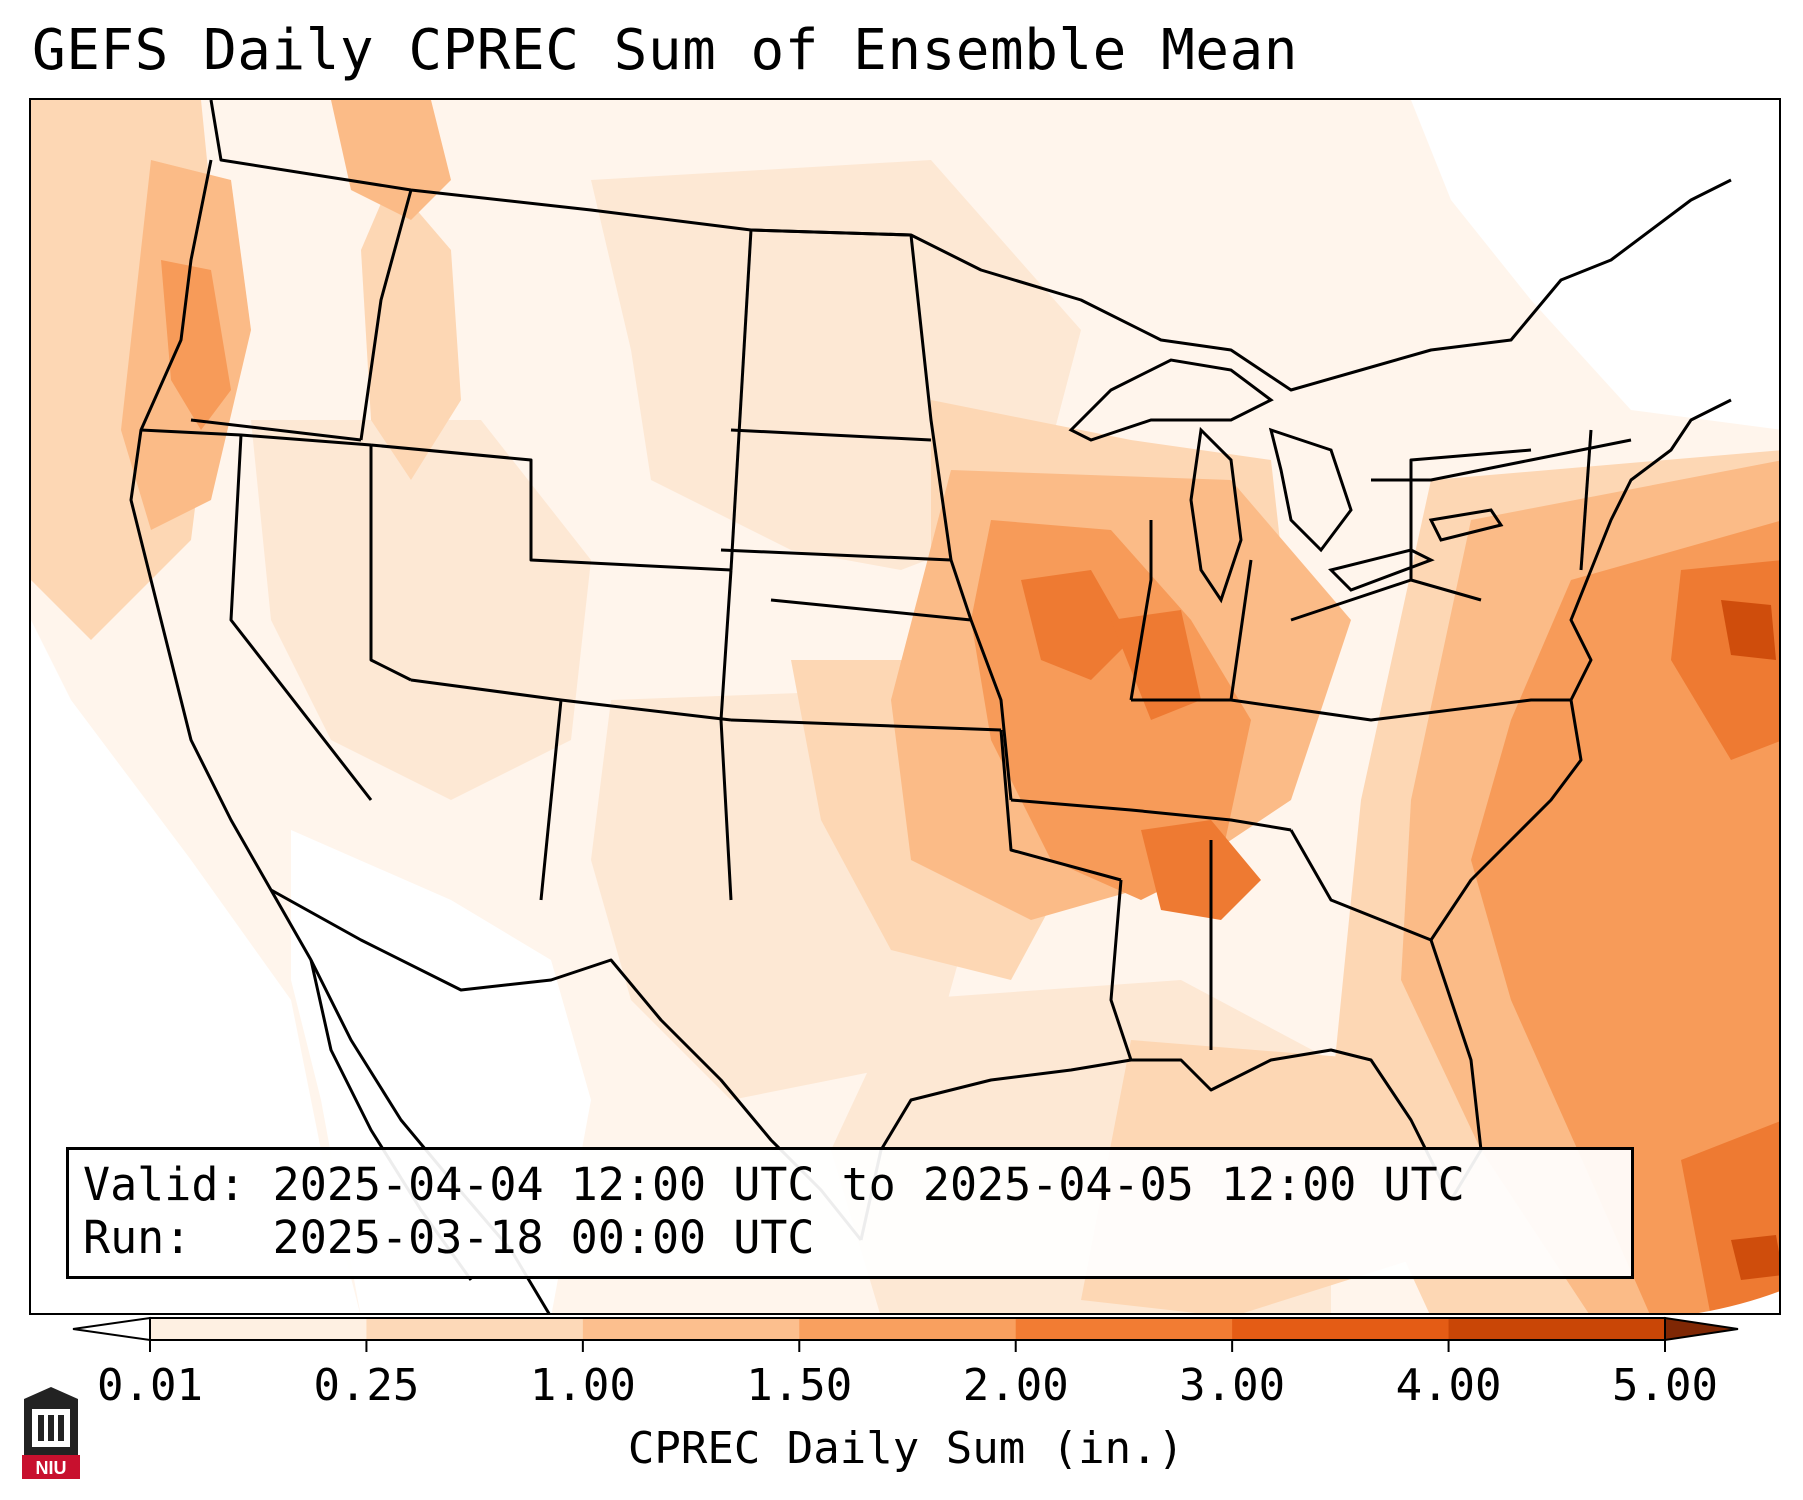 This screenshot has width=1803, height=1500. I want to click on colorbar-tick-label: 5.00, so click(1665, 1385).